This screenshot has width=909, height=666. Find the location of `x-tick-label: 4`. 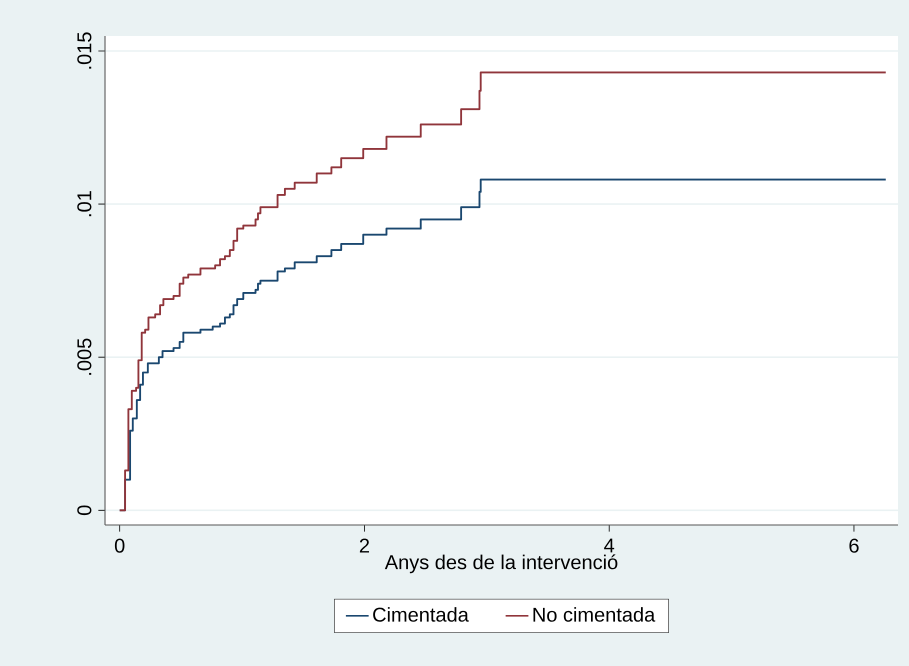

x-tick-label: 4 is located at coordinates (609, 545).